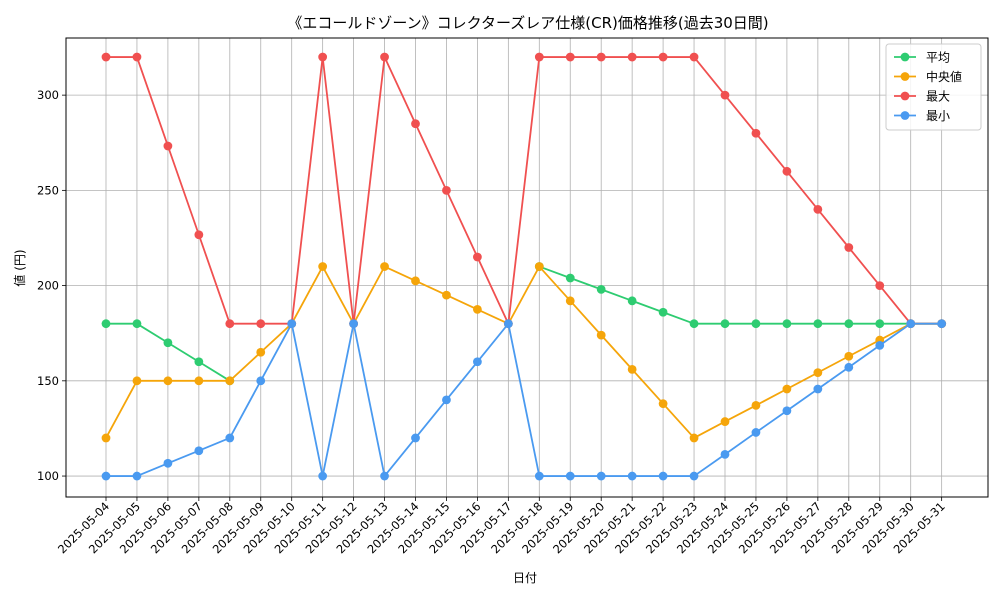 Image resolution: width=1000 pixels, height=604 pixels. I want to click on legend-label: 最大, so click(938, 97).